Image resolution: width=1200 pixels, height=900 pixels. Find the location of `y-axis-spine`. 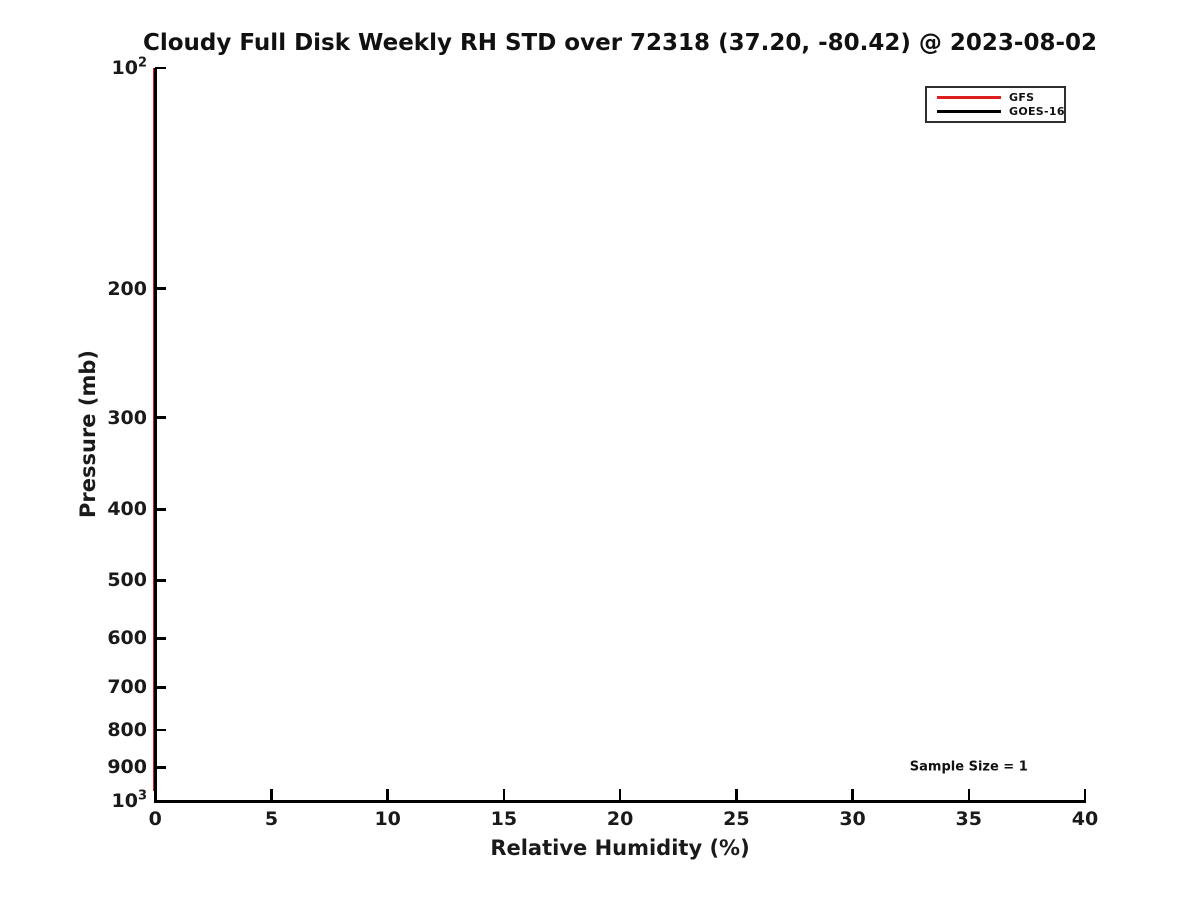

y-axis-spine is located at coordinates (155, 435).